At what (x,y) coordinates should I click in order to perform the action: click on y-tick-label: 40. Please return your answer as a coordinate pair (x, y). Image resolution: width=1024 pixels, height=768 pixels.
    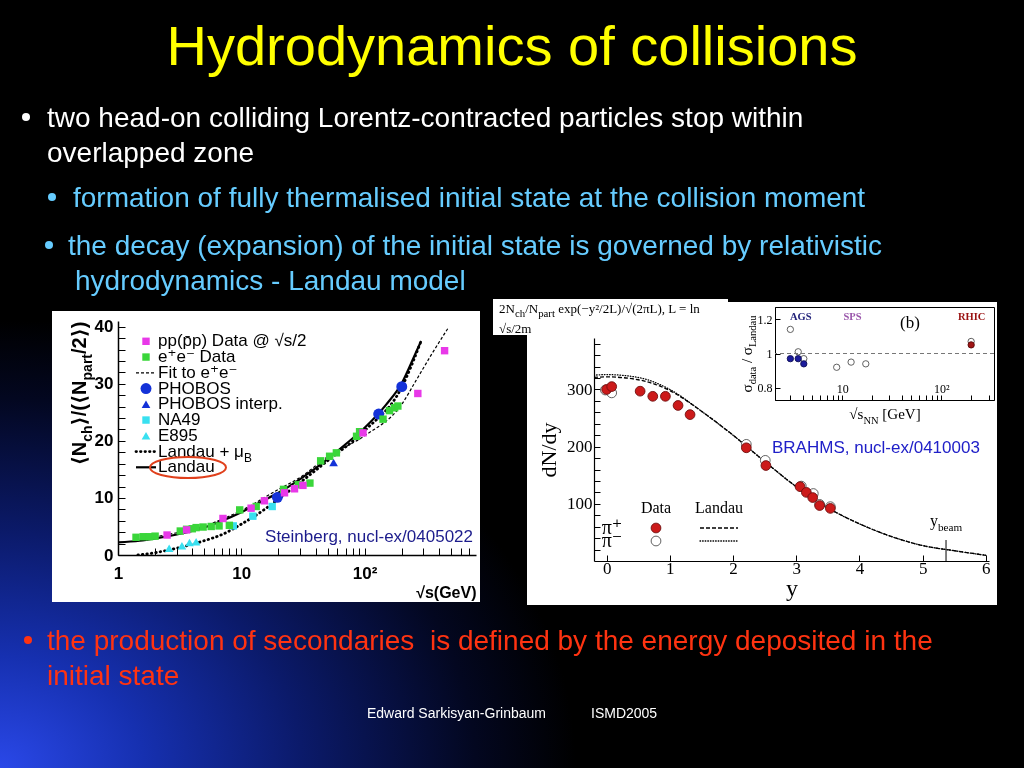
    Looking at the image, I should click on (104, 327).